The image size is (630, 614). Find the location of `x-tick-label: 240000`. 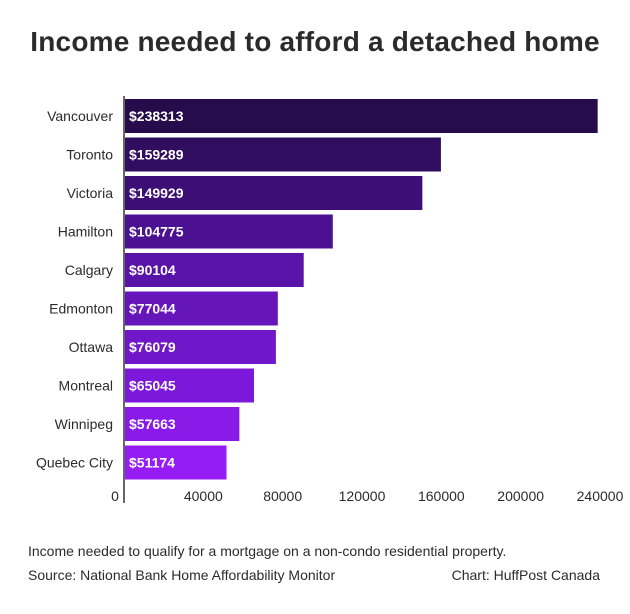

x-tick-label: 240000 is located at coordinates (600, 496).